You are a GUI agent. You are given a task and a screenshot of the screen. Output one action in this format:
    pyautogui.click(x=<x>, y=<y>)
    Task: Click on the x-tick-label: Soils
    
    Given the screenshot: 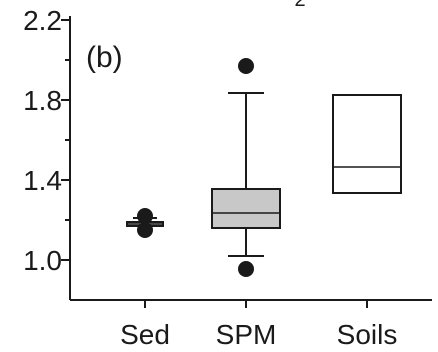 What is the action you would take?
    pyautogui.click(x=367, y=334)
    